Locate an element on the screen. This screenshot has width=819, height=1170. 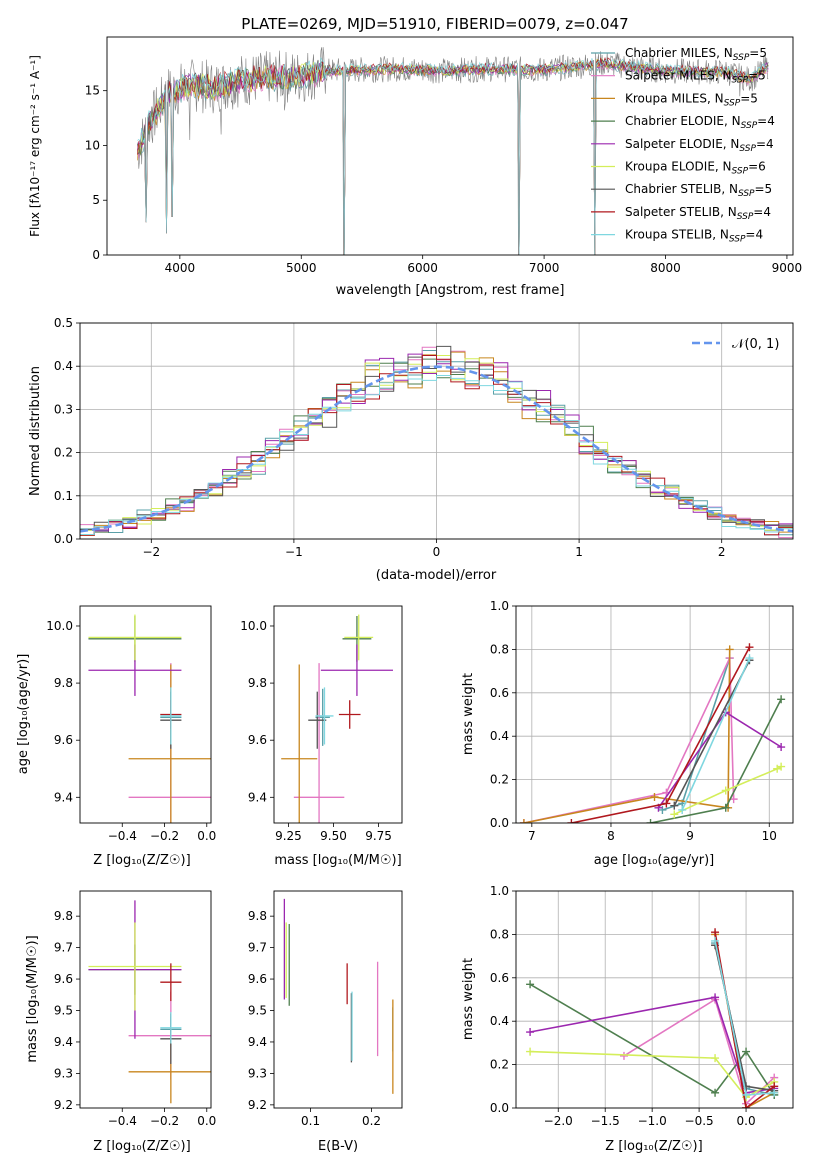
x-tick-label: −2.0 is located at coordinates (558, 1121).